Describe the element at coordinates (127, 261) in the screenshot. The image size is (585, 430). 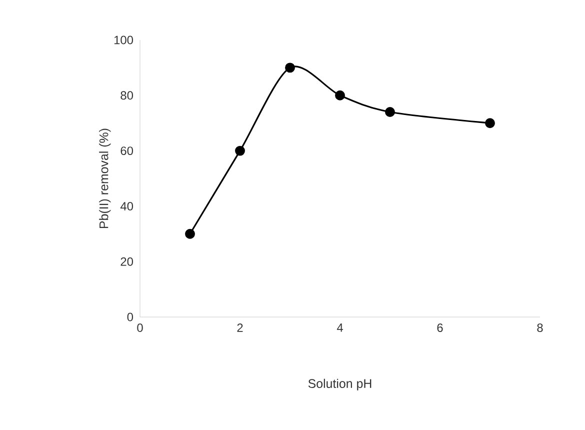
I see `y-tick-label: 20` at that location.